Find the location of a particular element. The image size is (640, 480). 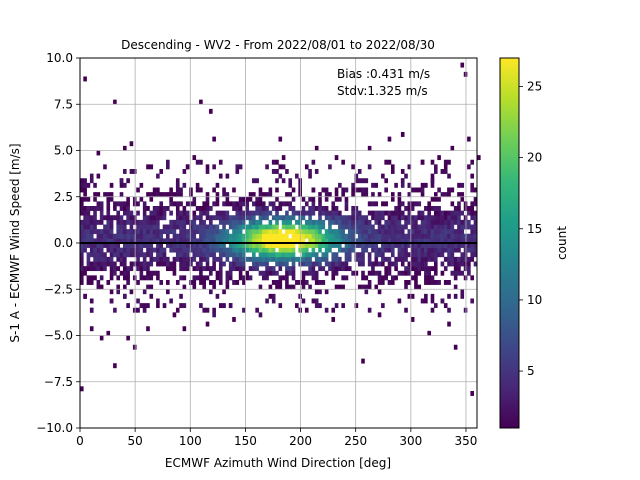

y-tick-label: −2.5 is located at coordinates (58, 289).